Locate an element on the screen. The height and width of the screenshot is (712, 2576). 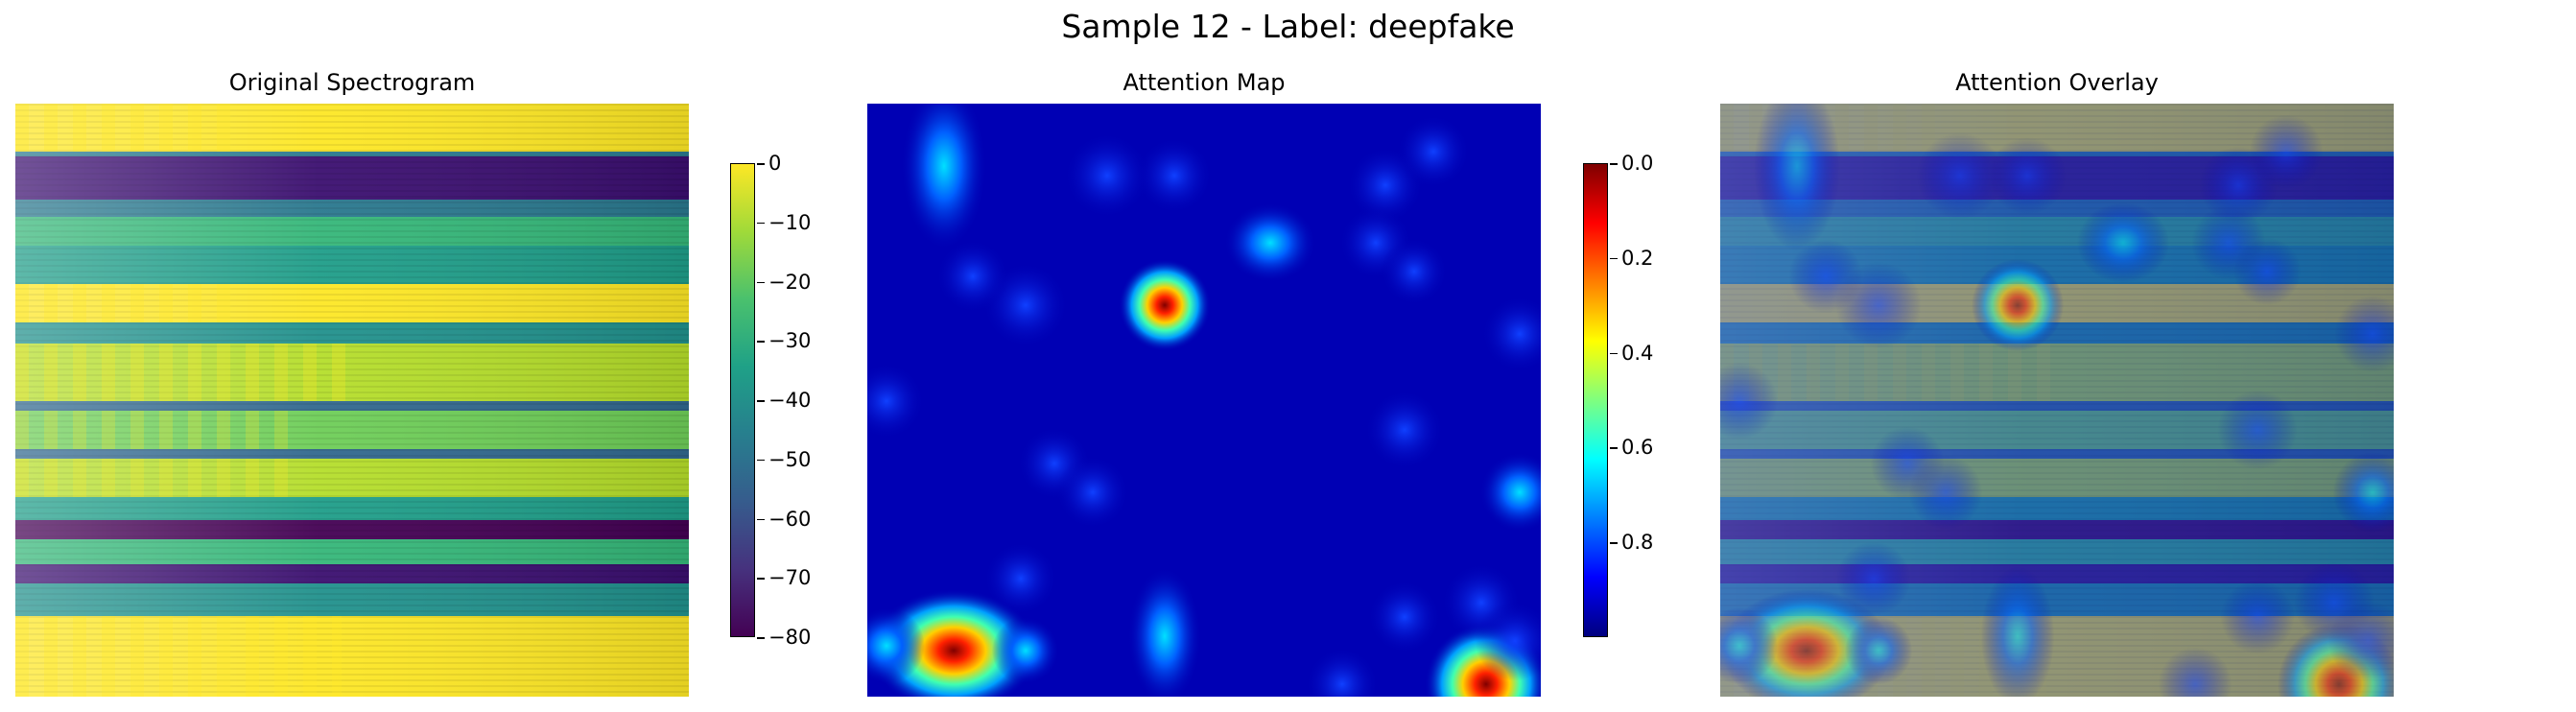
attention-map-title: Attention Map is located at coordinates (1205, 82).